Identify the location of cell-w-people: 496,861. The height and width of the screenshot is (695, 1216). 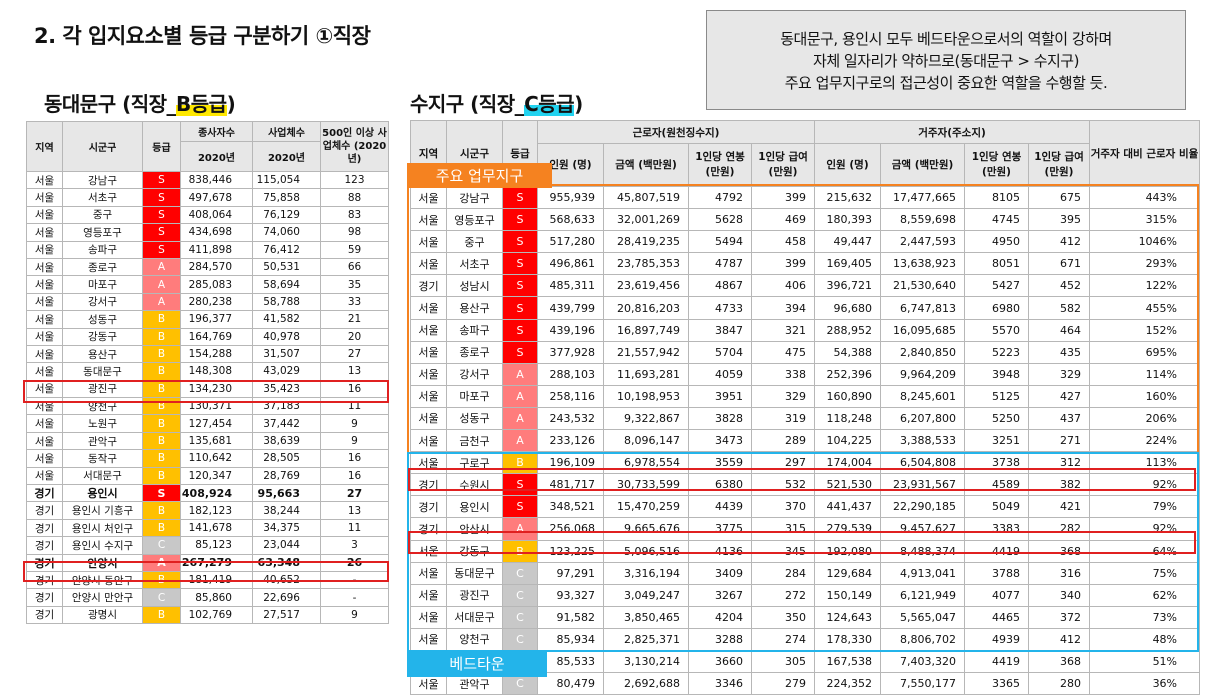
(570, 264).